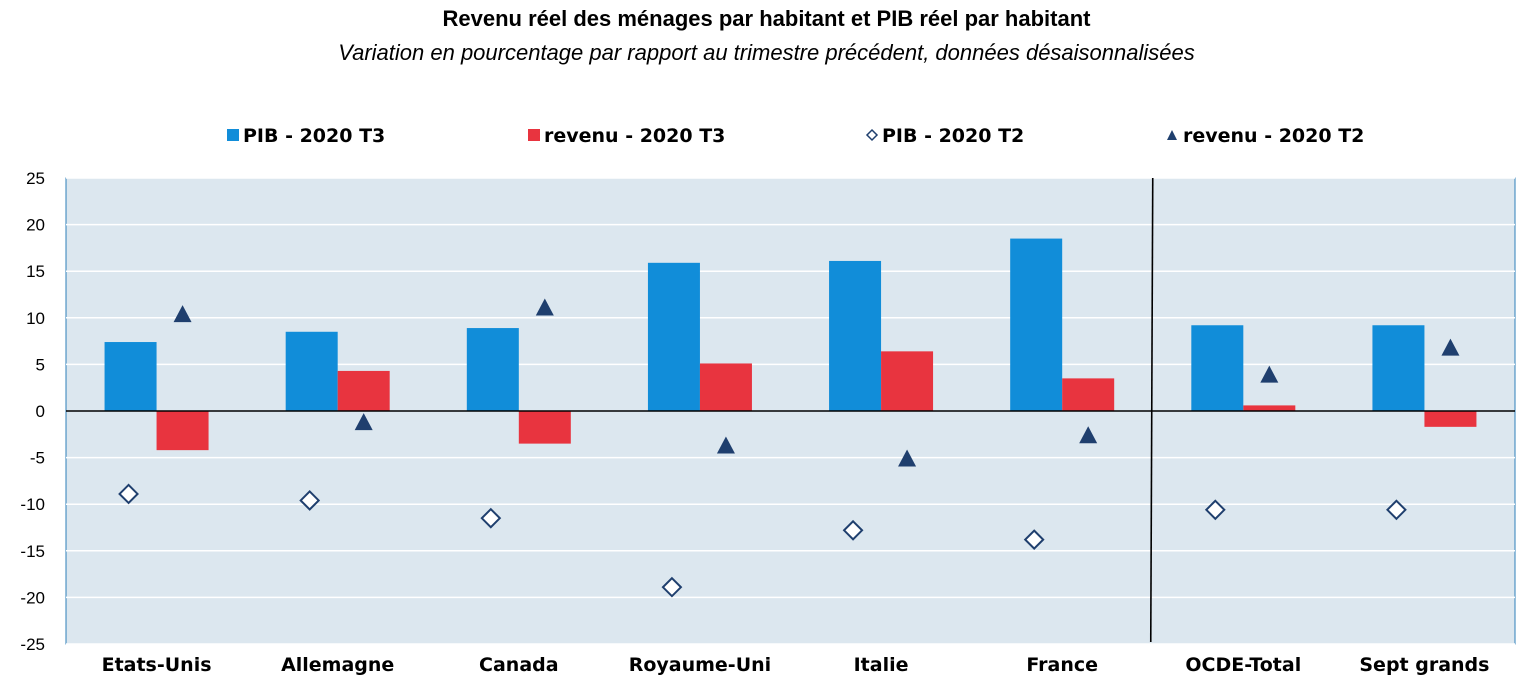 Image resolution: width=1533 pixels, height=684 pixels. I want to click on x-tick-label: OCDE-Total, so click(1243, 665).